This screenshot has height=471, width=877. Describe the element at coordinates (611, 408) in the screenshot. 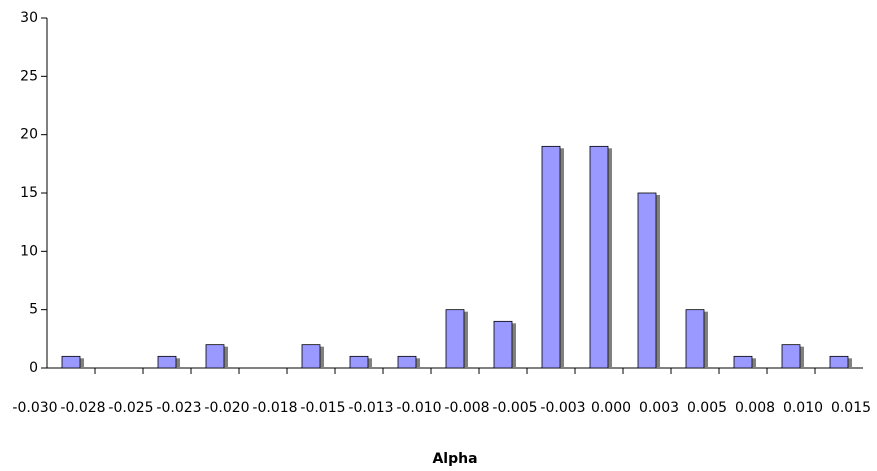

I see `x-tick-label: 0.000` at that location.